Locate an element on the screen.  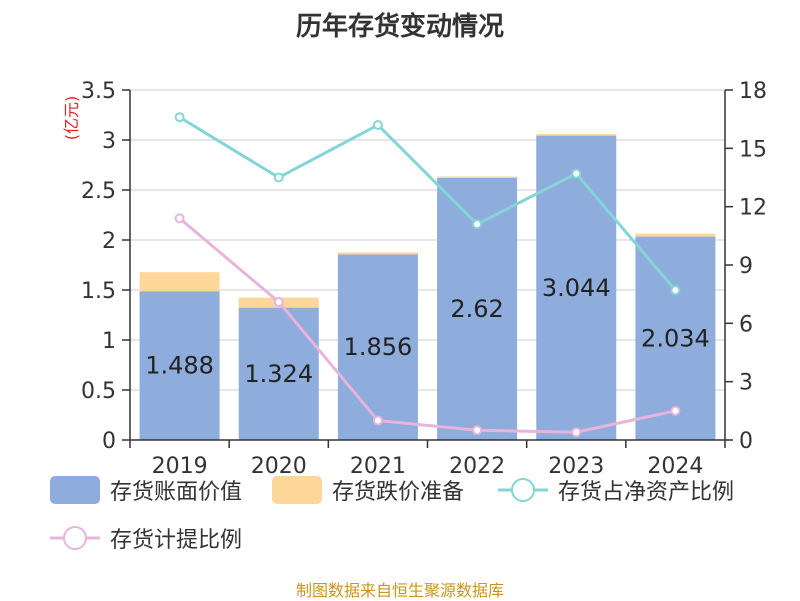
bar-data-label: 1.324 is located at coordinates (278, 374).